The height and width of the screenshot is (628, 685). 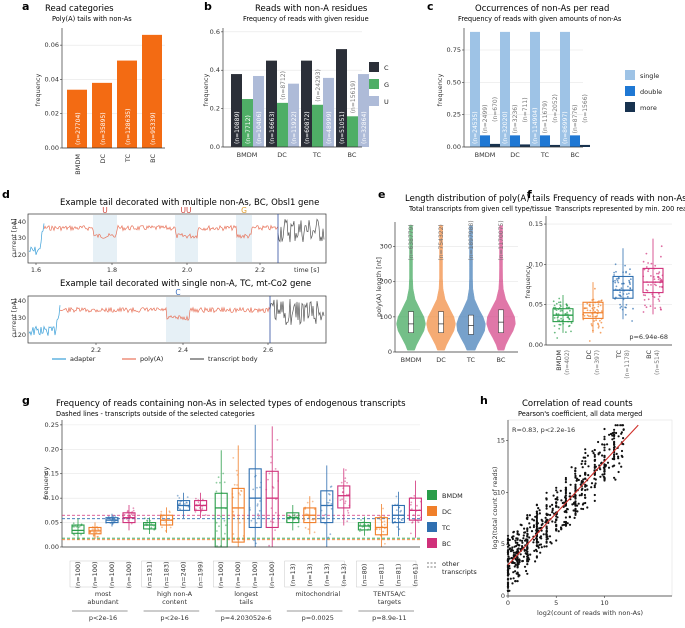 I want to click on c-ytick-label: 0.25, so click(x=454, y=115).